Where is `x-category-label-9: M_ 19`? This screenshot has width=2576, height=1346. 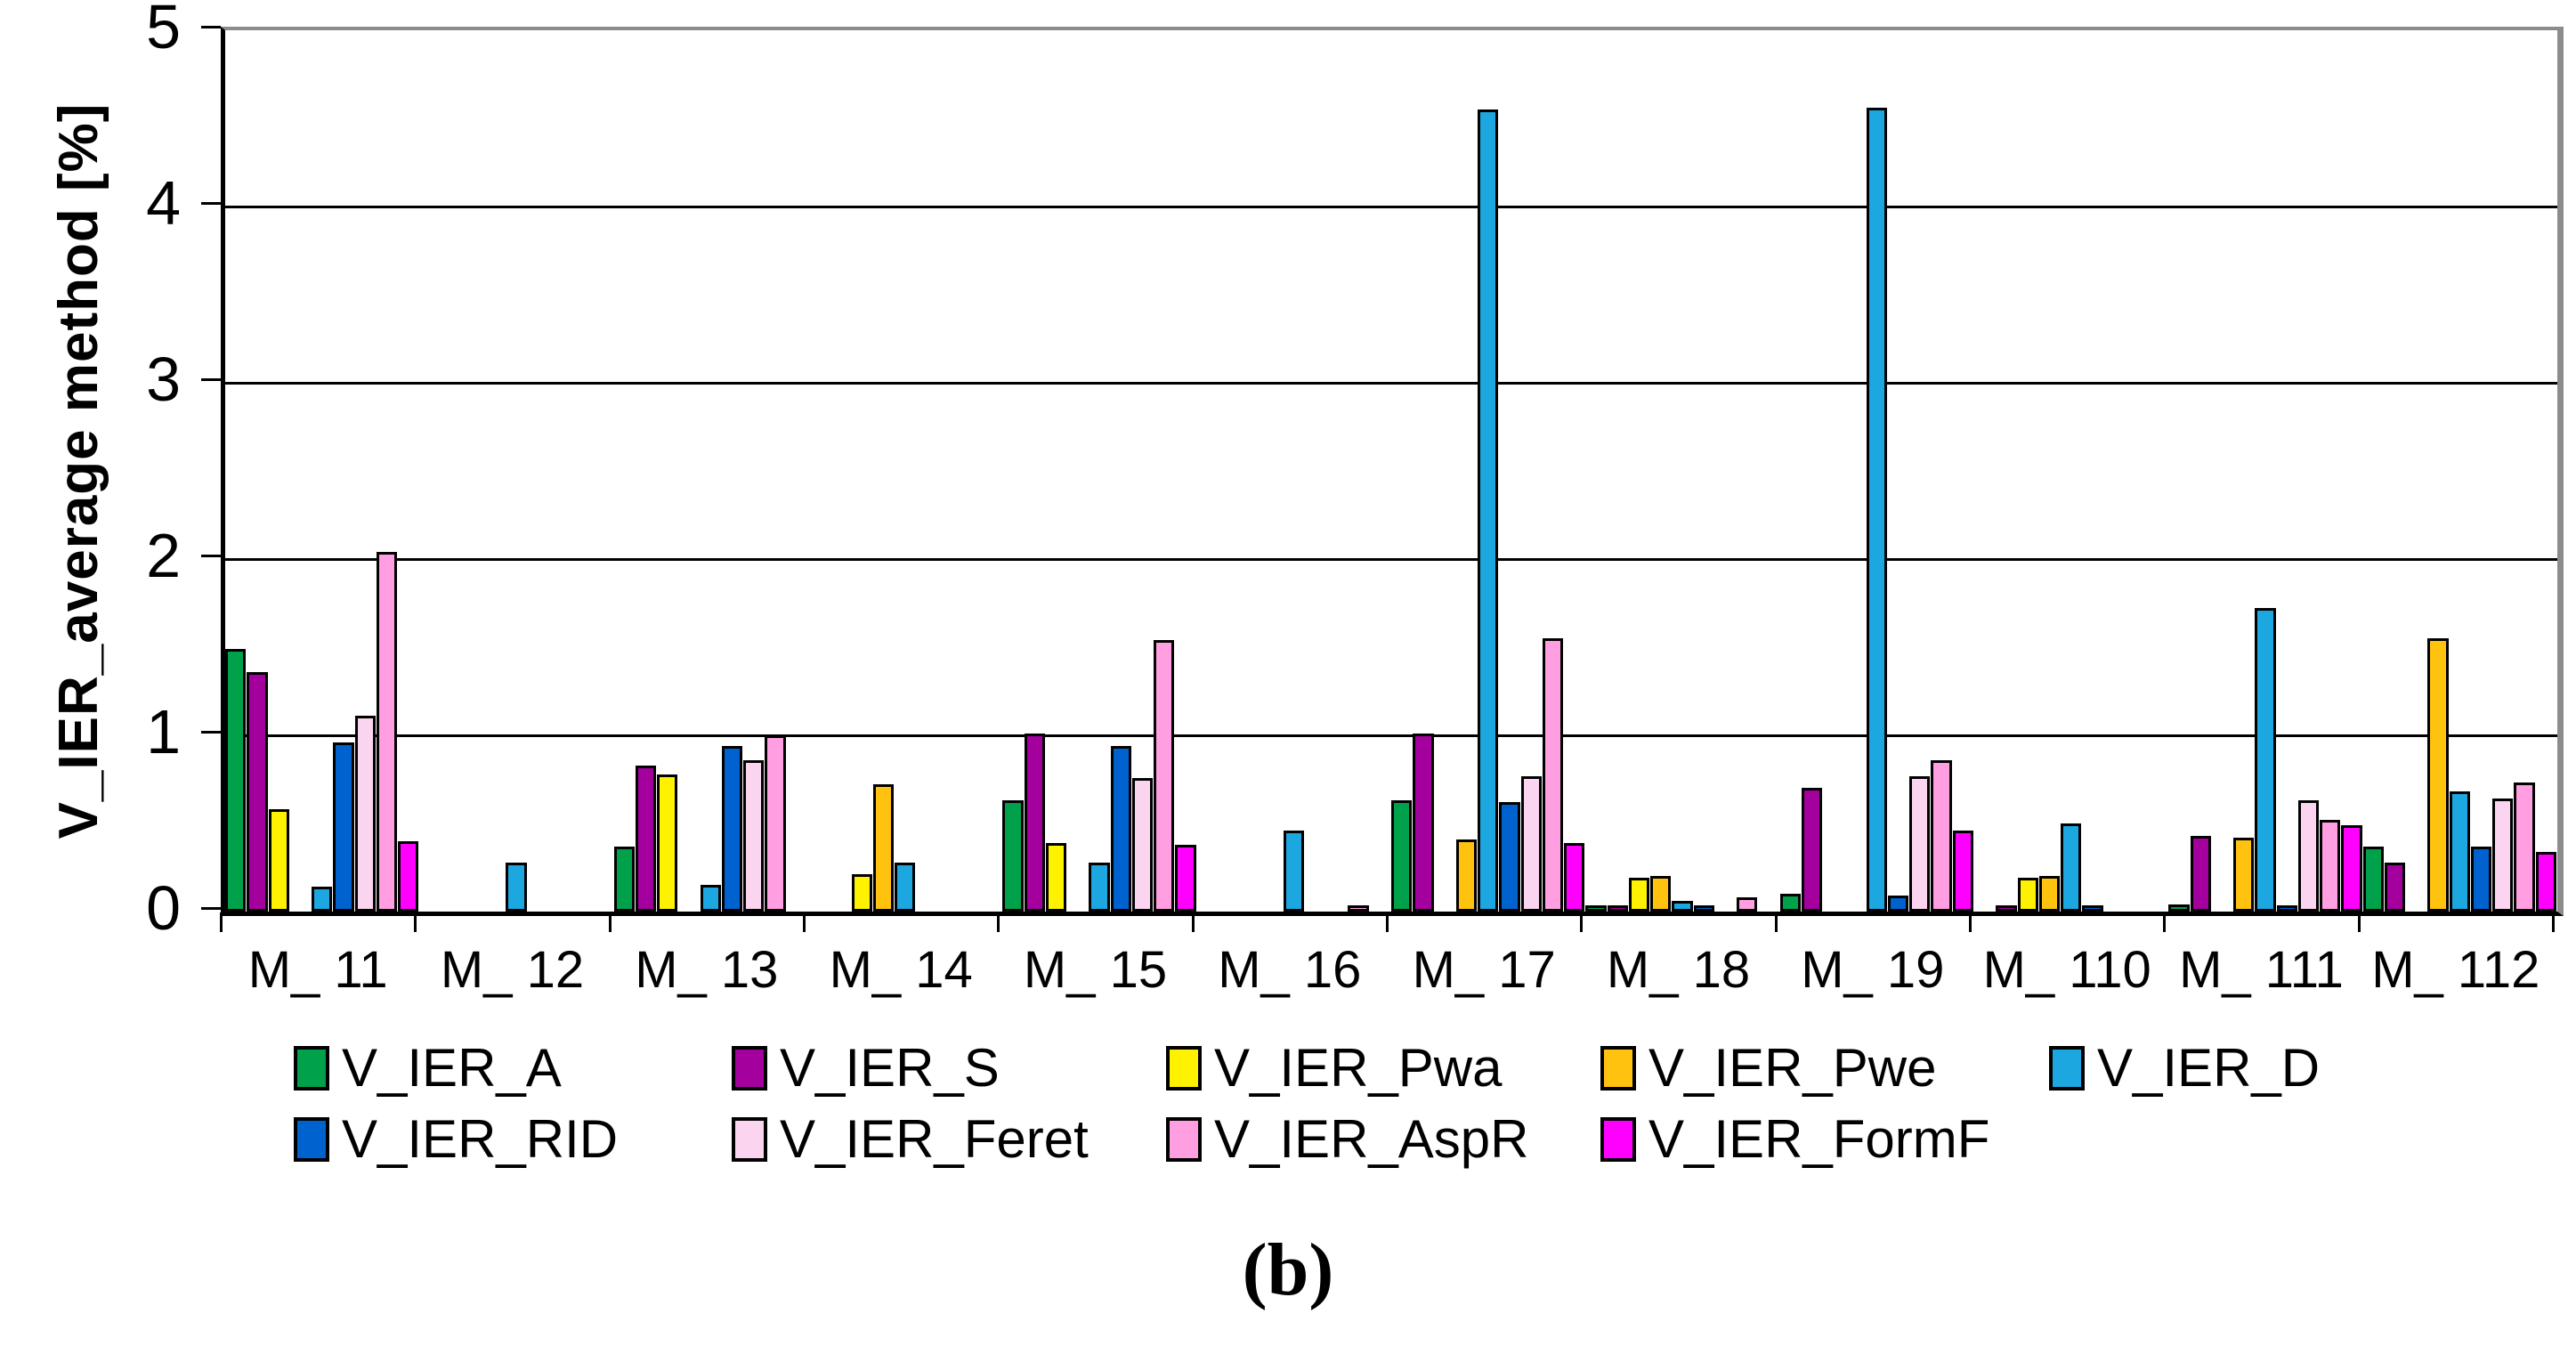
x-category-label-9: M_ 19 is located at coordinates (1873, 970).